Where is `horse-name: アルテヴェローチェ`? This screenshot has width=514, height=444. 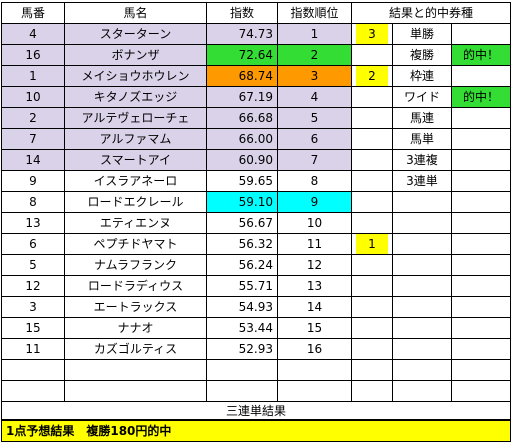 horse-name: アルテヴェローチェ is located at coordinates (135, 118).